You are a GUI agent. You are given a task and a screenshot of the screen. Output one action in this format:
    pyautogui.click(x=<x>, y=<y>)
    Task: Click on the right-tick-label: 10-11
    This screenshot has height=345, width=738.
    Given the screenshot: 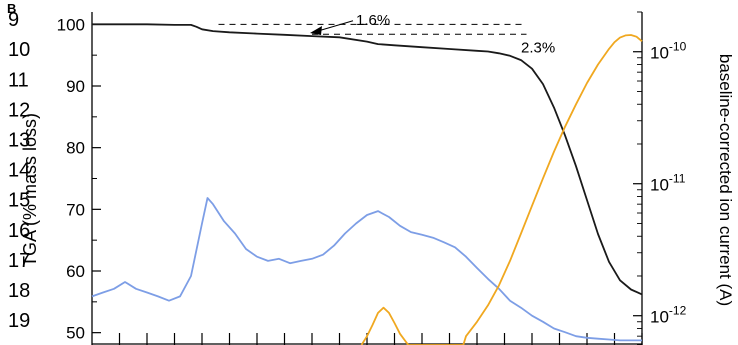 What is the action you would take?
    pyautogui.click(x=668, y=183)
    